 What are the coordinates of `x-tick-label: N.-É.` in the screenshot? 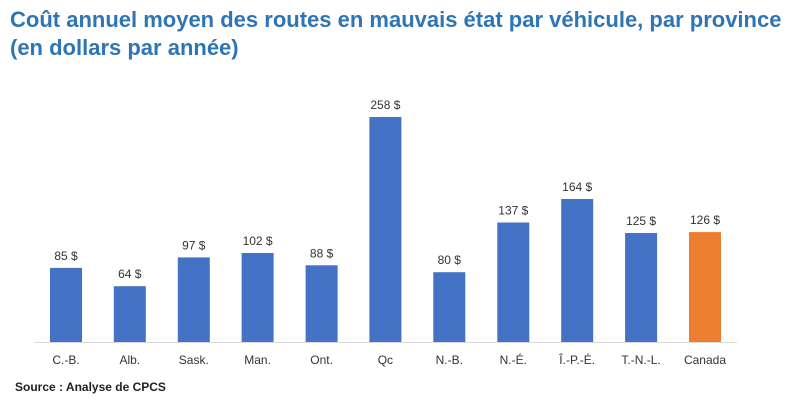 It's located at (513, 359).